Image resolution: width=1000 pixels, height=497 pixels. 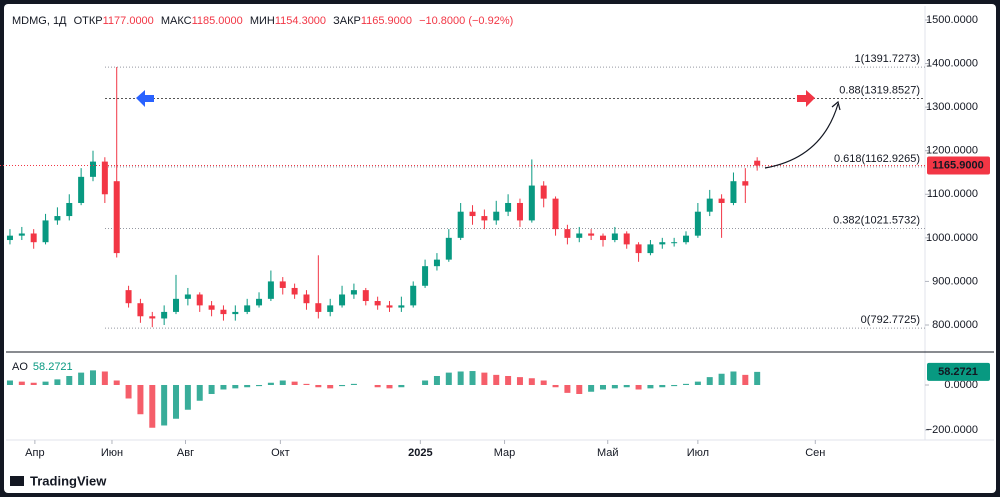 What do you see at coordinates (42, 367) in the screenshot?
I see `ao-legend: AO 58.2721` at bounding box center [42, 367].